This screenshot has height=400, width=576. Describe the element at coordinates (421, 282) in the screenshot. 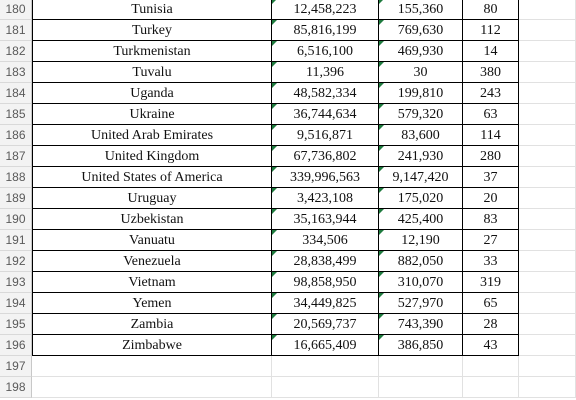

I see `cell-area: 310,070` at that location.